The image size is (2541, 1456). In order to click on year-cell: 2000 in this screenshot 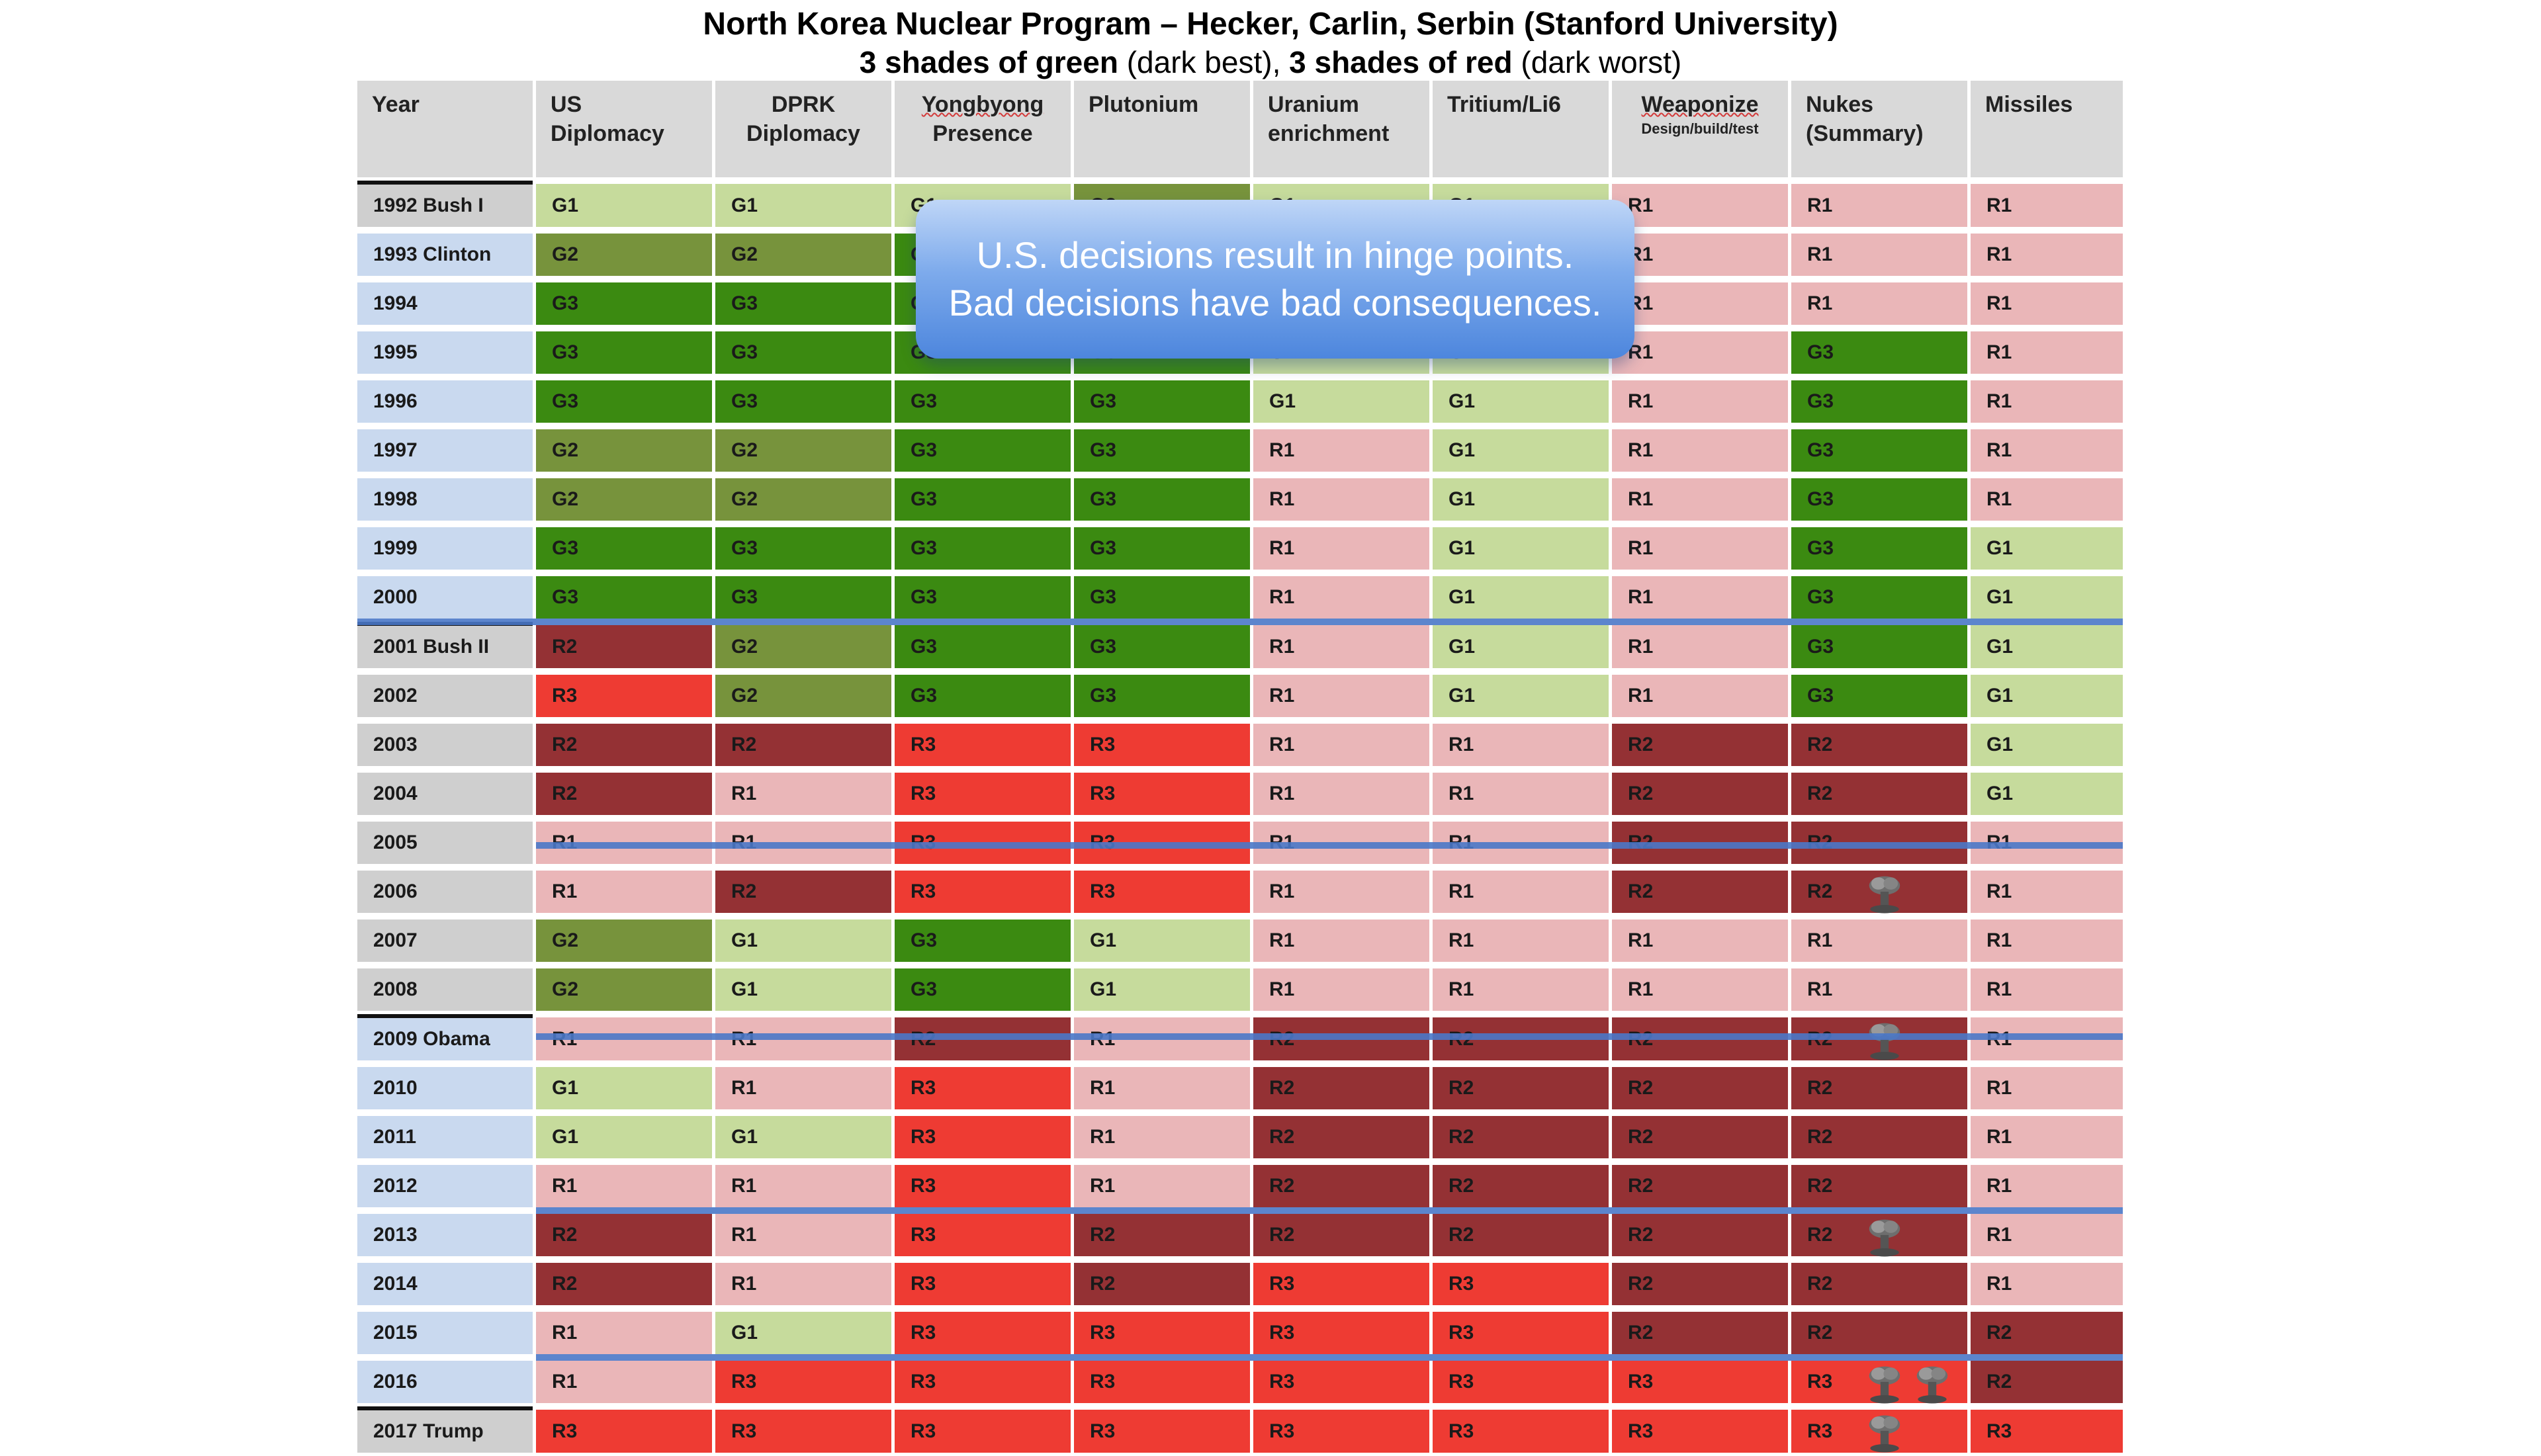, I will do `click(445, 597)`.